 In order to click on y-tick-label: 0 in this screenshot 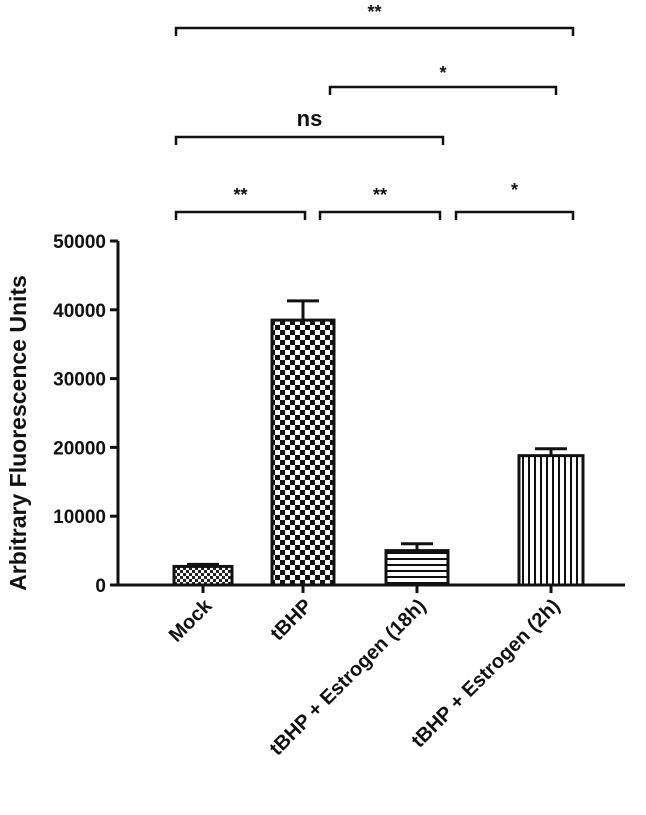, I will do `click(100, 586)`.